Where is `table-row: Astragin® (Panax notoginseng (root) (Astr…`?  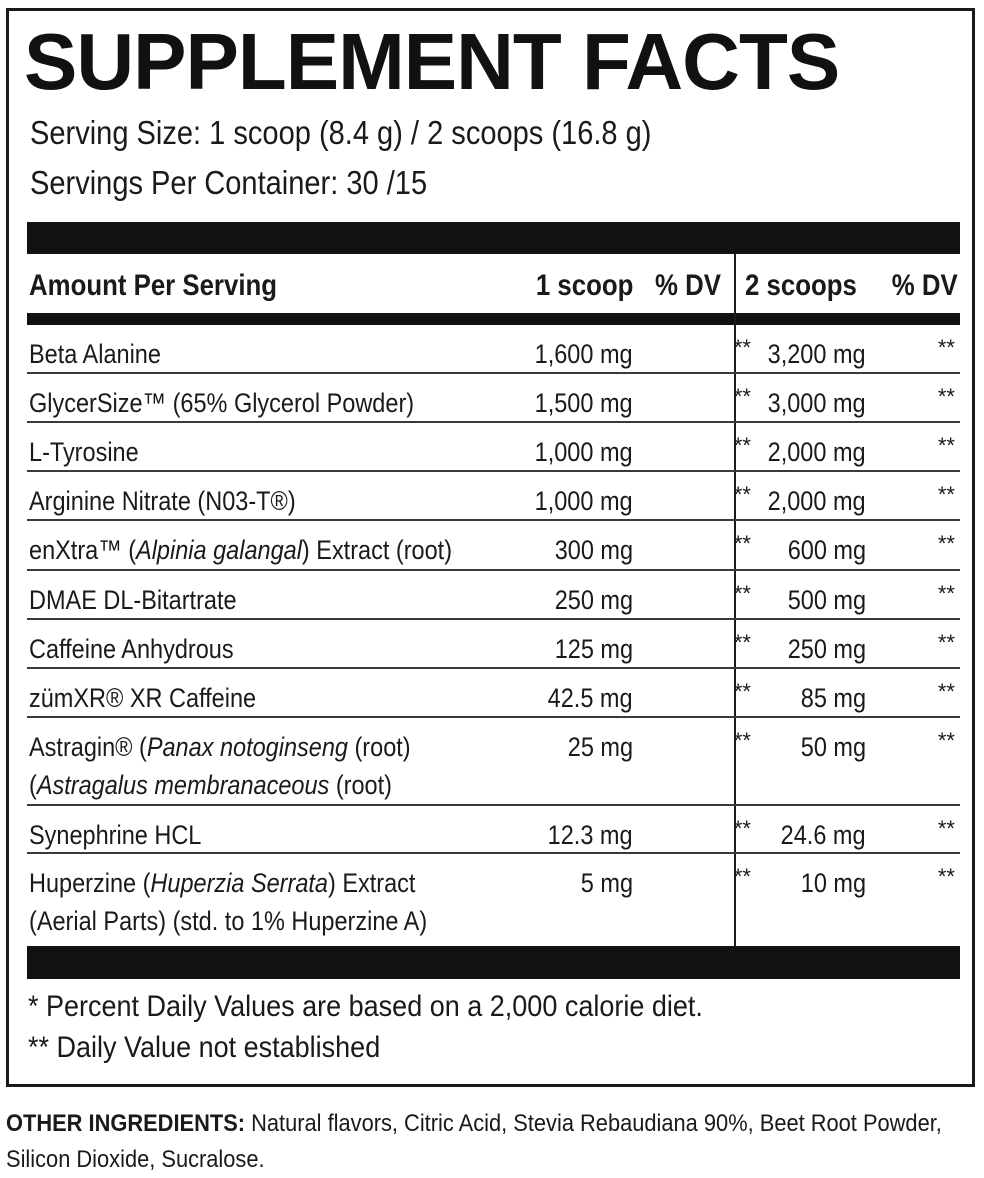 table-row: Astragin® (Panax notoginseng (root) (Astr… is located at coordinates (493, 762).